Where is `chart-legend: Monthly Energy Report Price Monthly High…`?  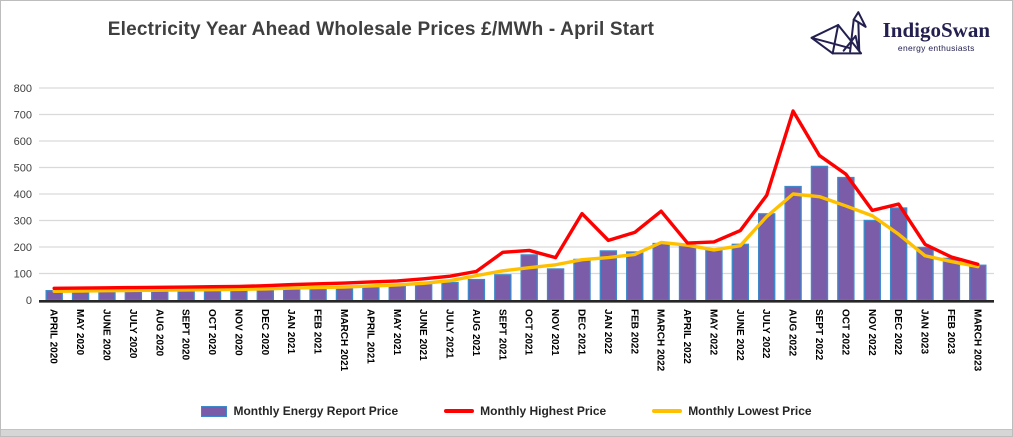 chart-legend: Monthly Energy Report Price Monthly High… is located at coordinates (506, 411).